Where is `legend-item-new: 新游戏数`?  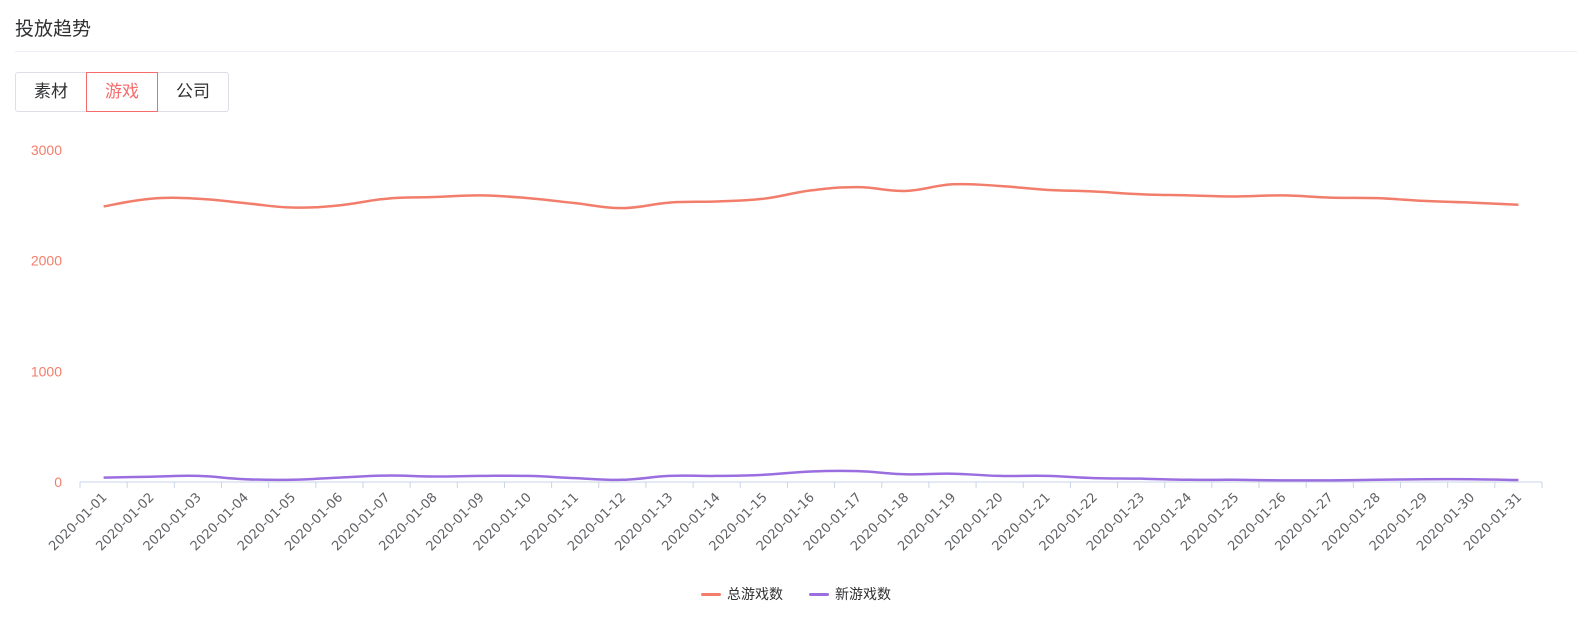
legend-item-new: 新游戏数 is located at coordinates (850, 594).